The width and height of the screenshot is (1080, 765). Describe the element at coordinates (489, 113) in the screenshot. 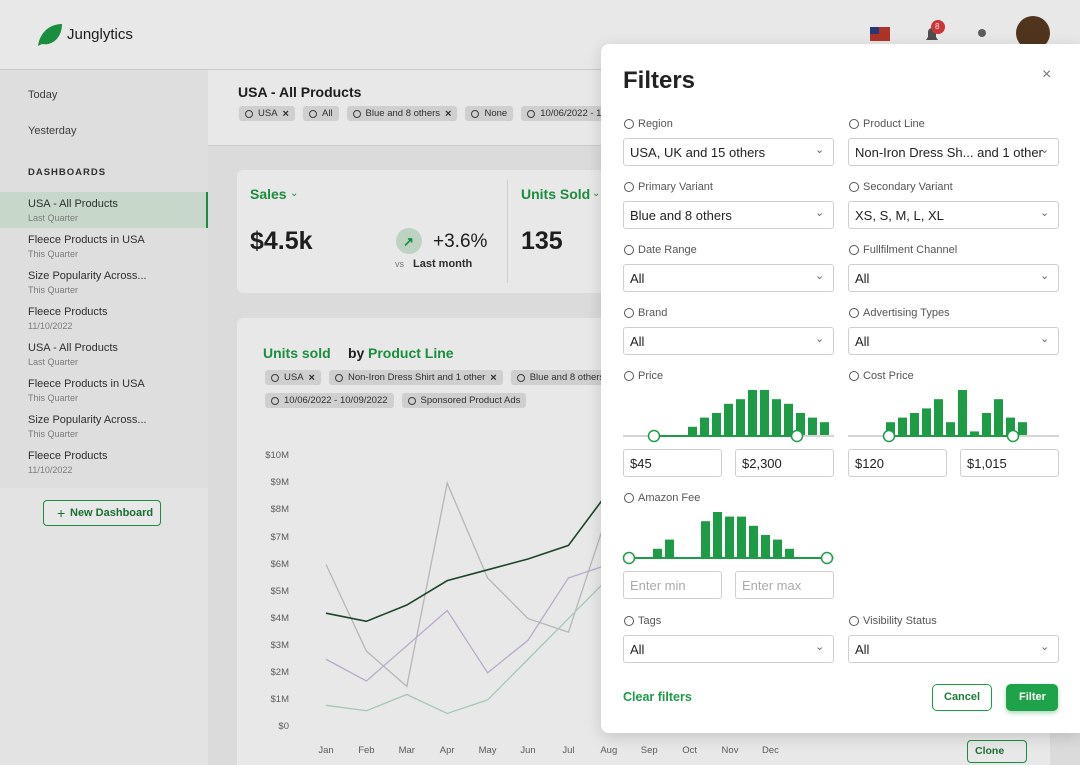

I see `chip: None` at that location.